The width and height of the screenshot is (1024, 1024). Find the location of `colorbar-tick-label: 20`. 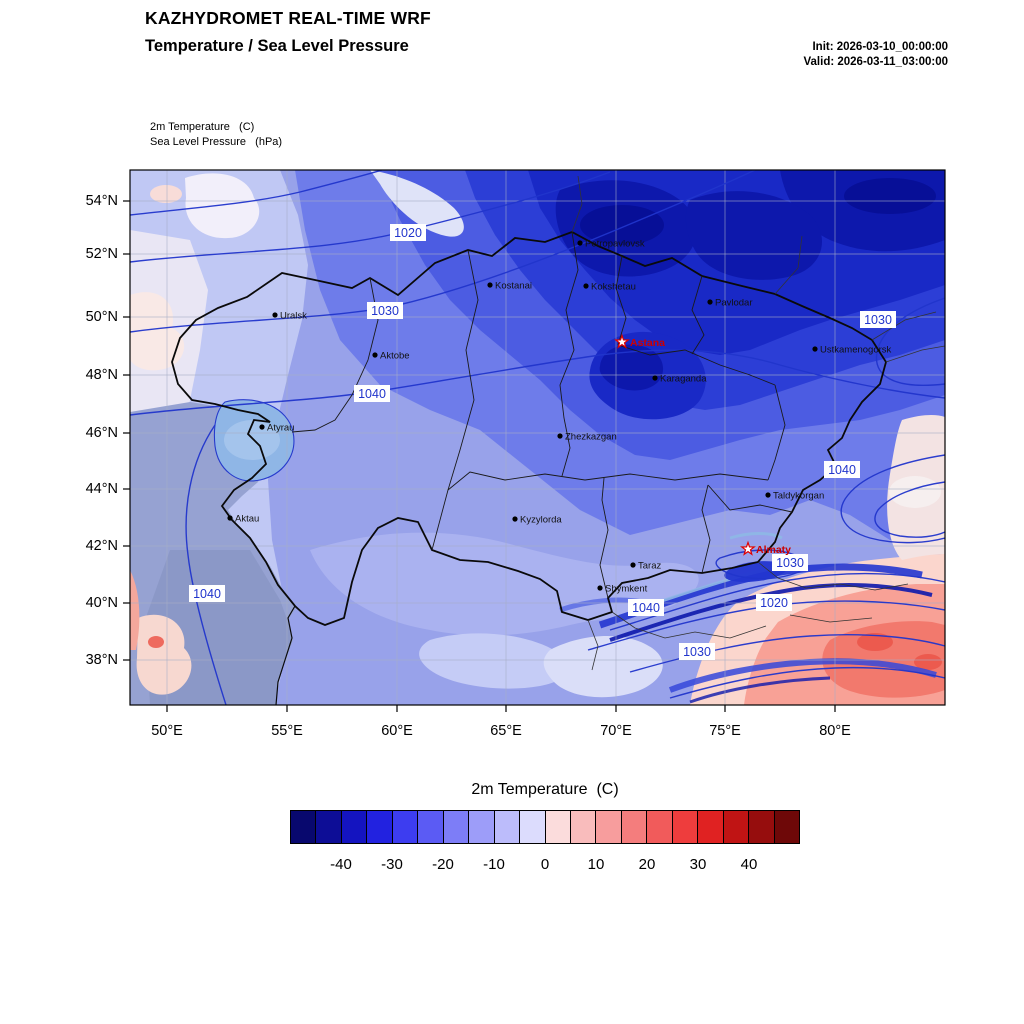

colorbar-tick-label: 20 is located at coordinates (647, 864).